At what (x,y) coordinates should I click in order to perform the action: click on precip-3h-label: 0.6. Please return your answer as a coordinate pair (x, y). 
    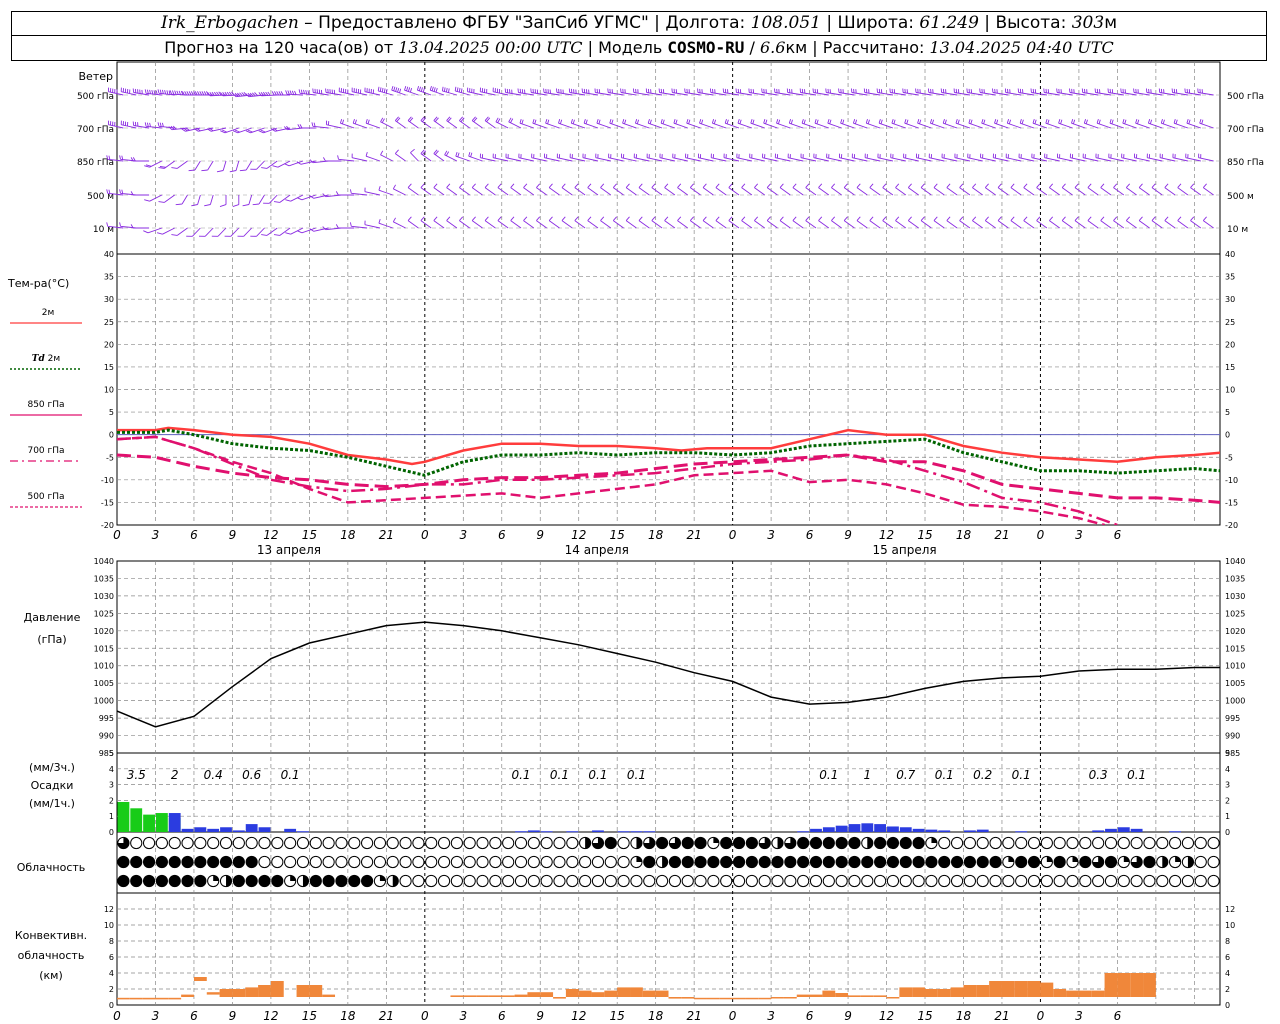
    Looking at the image, I should click on (251, 775).